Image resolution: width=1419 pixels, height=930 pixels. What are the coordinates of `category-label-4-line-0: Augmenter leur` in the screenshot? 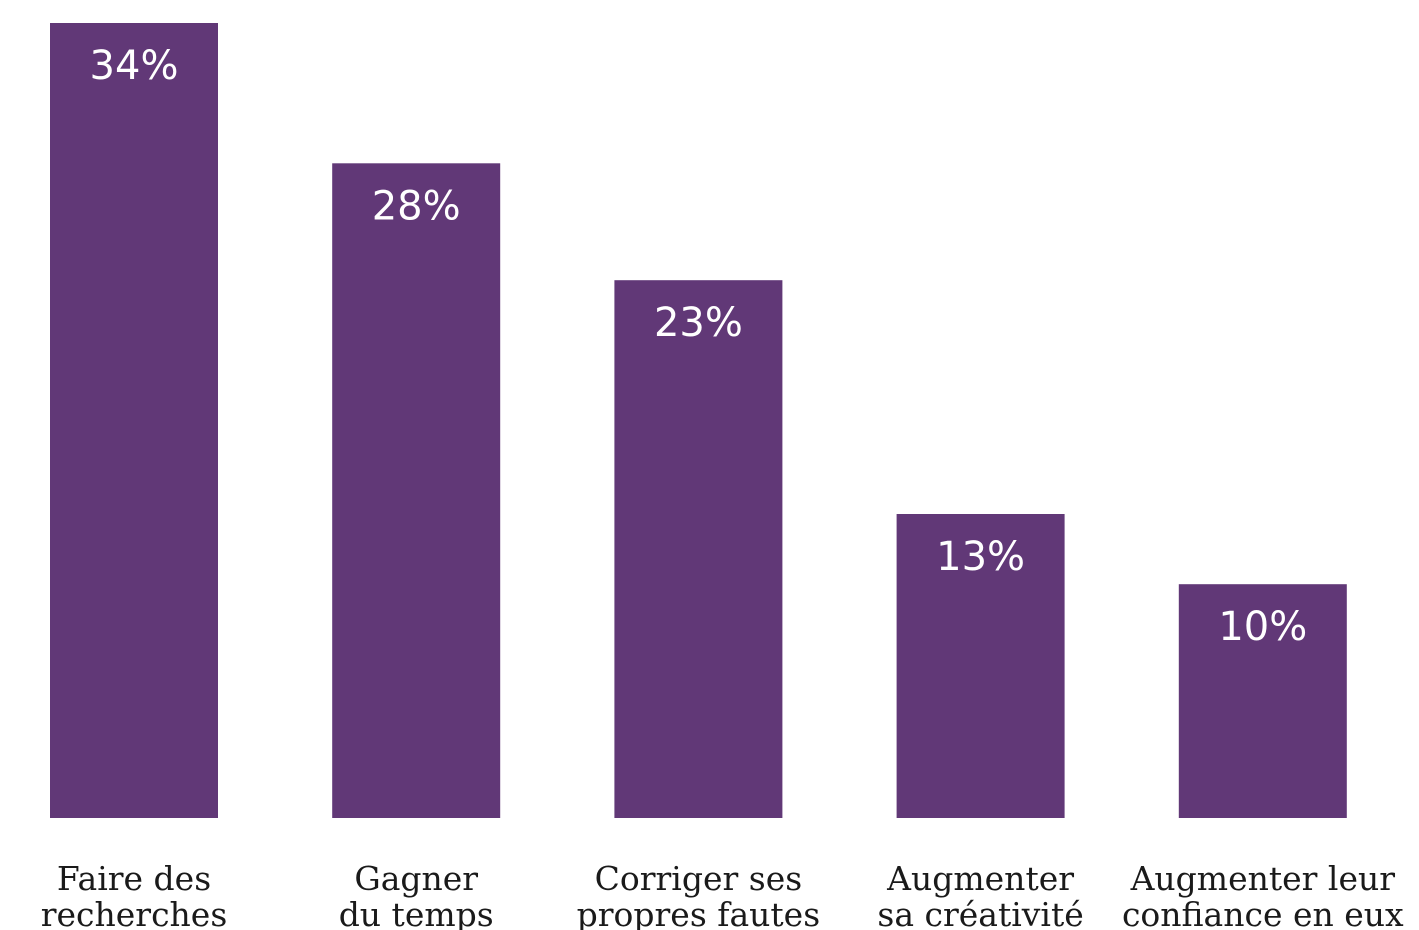 It's located at (1263, 878).